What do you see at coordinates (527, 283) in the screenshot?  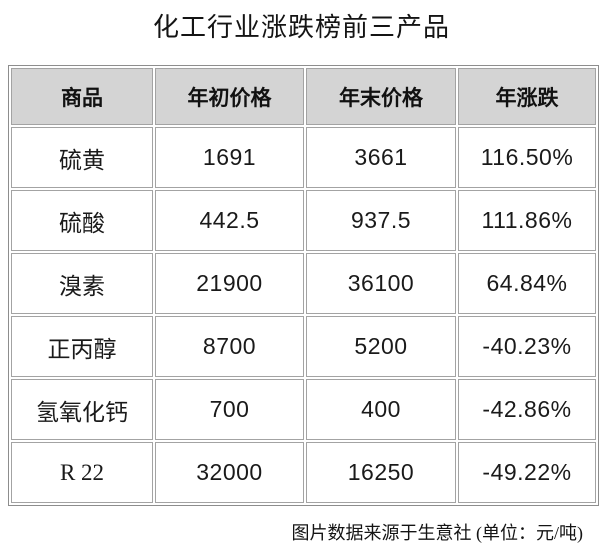 I see `change-cell: 64.84%` at bounding box center [527, 283].